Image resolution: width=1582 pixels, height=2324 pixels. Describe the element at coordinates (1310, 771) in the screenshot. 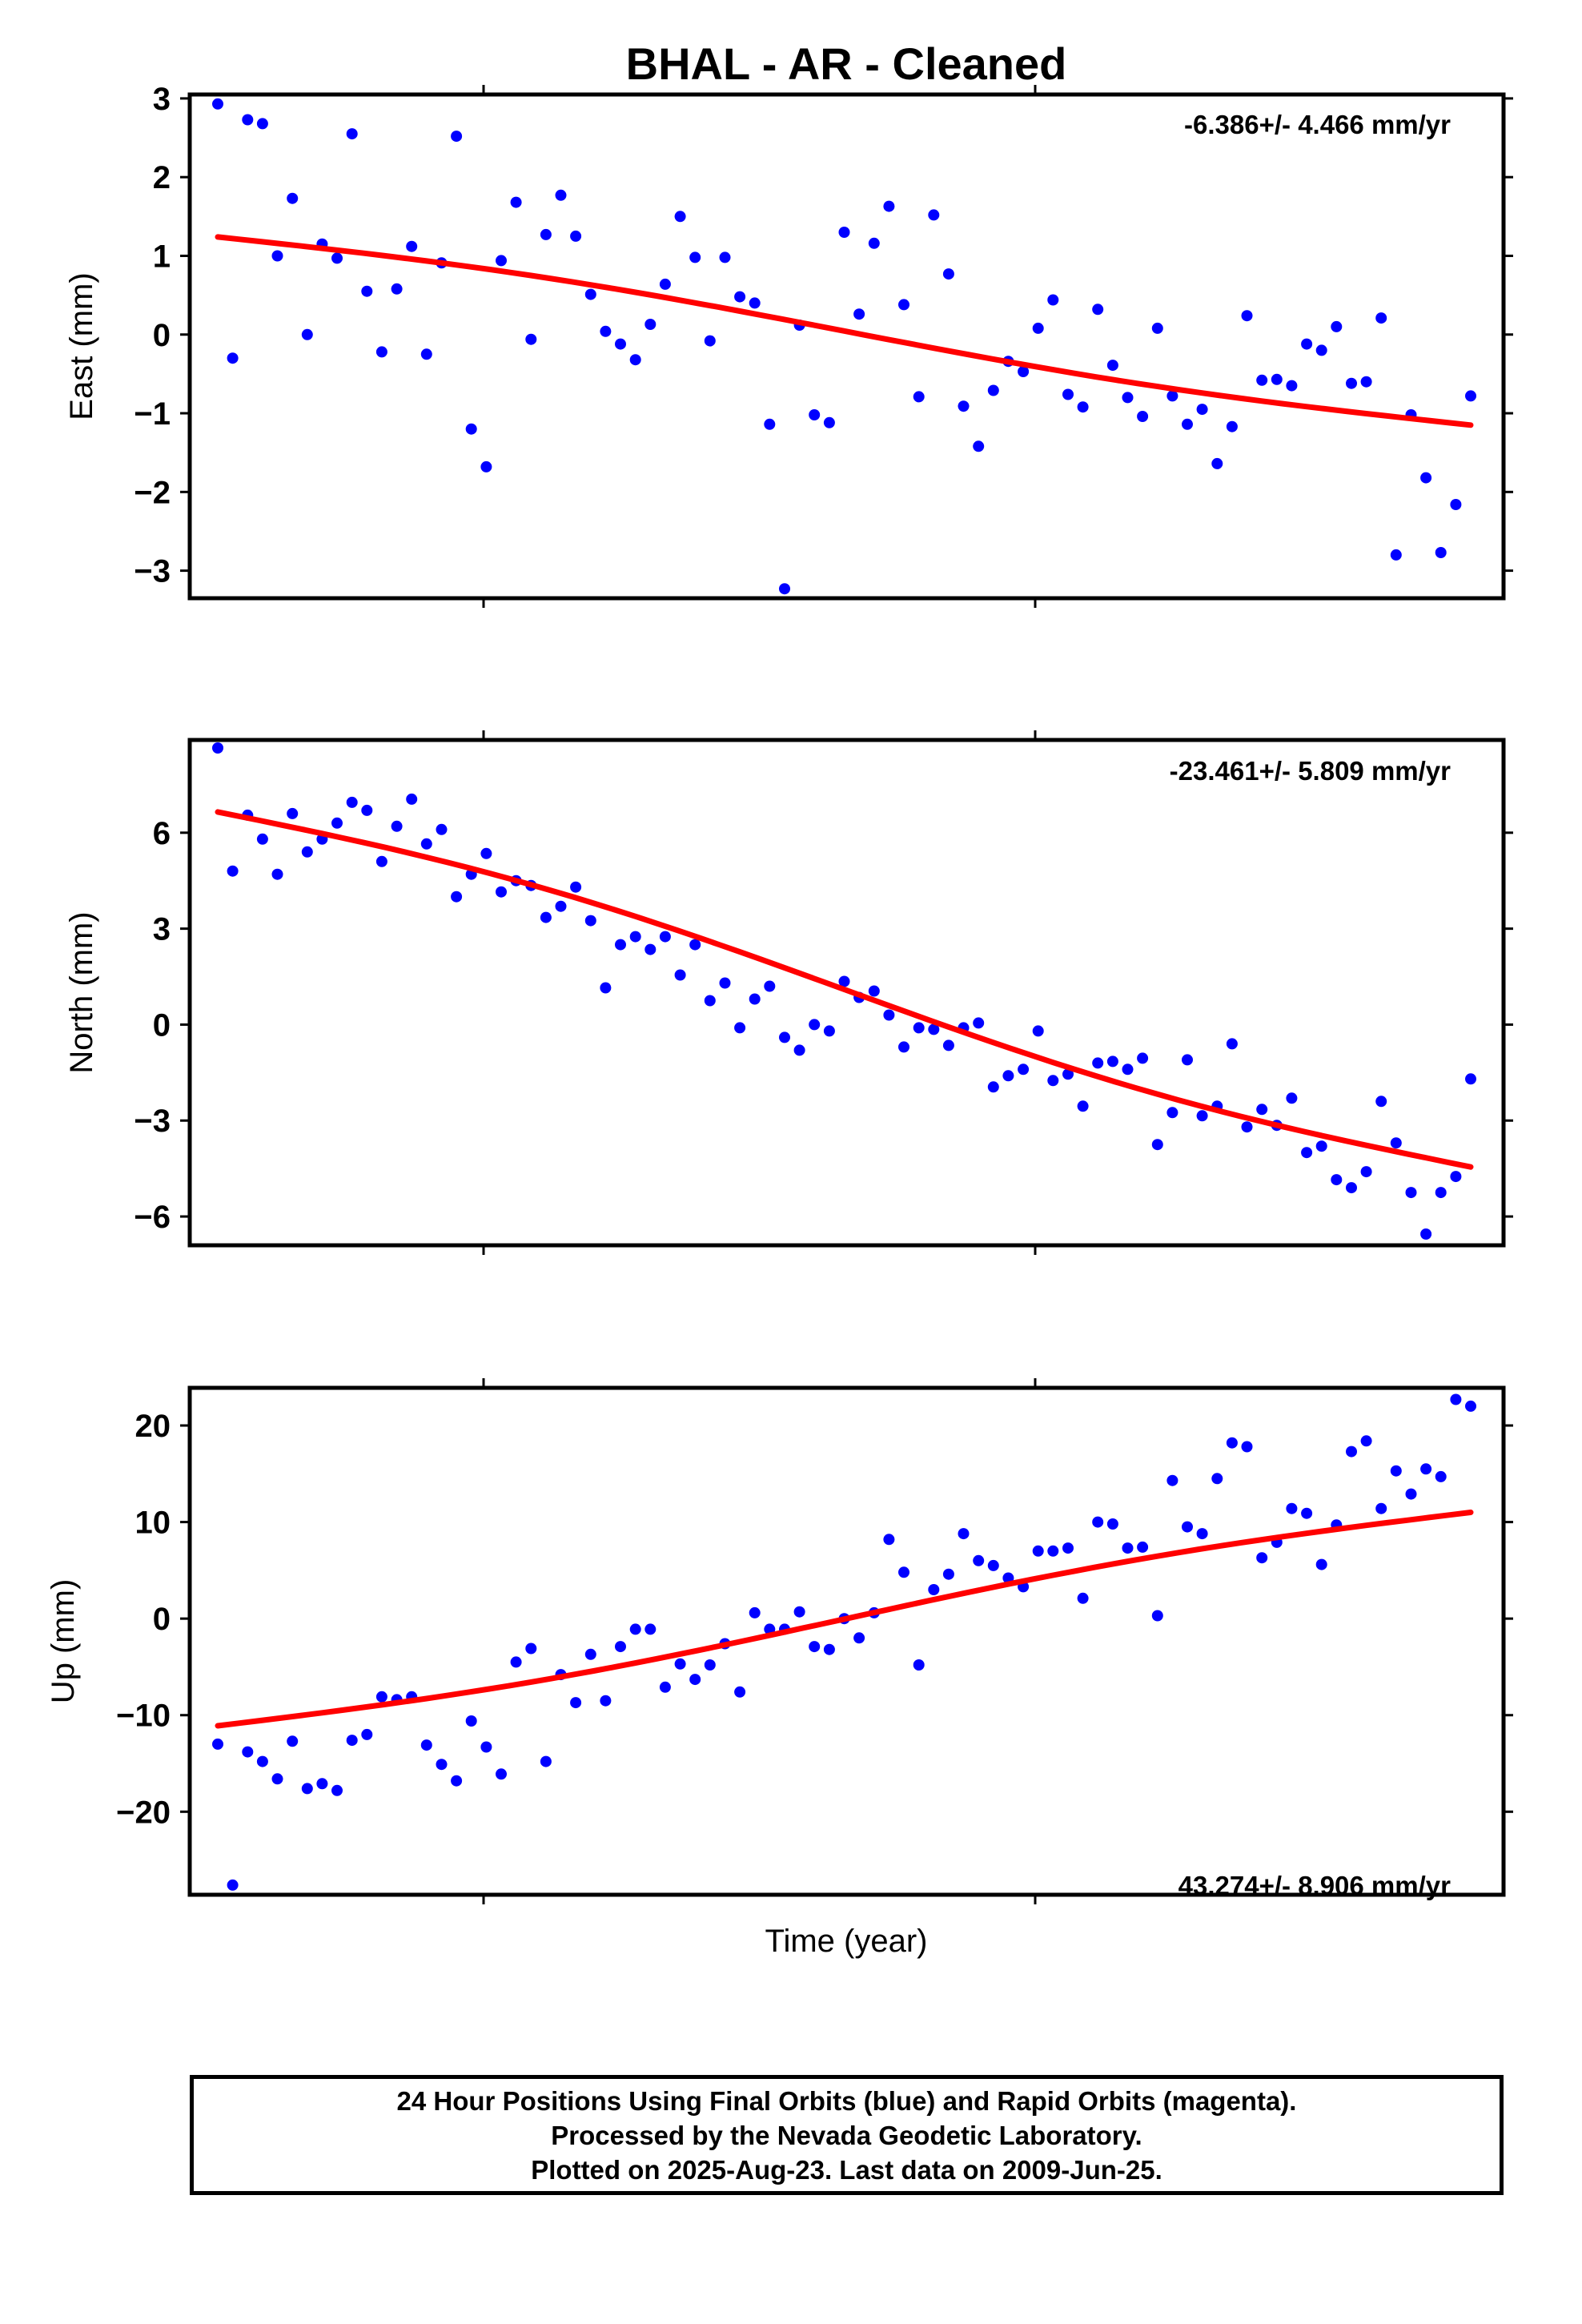

I see `north-rate-label: -23.461+/- 5.809 mm/yr` at that location.